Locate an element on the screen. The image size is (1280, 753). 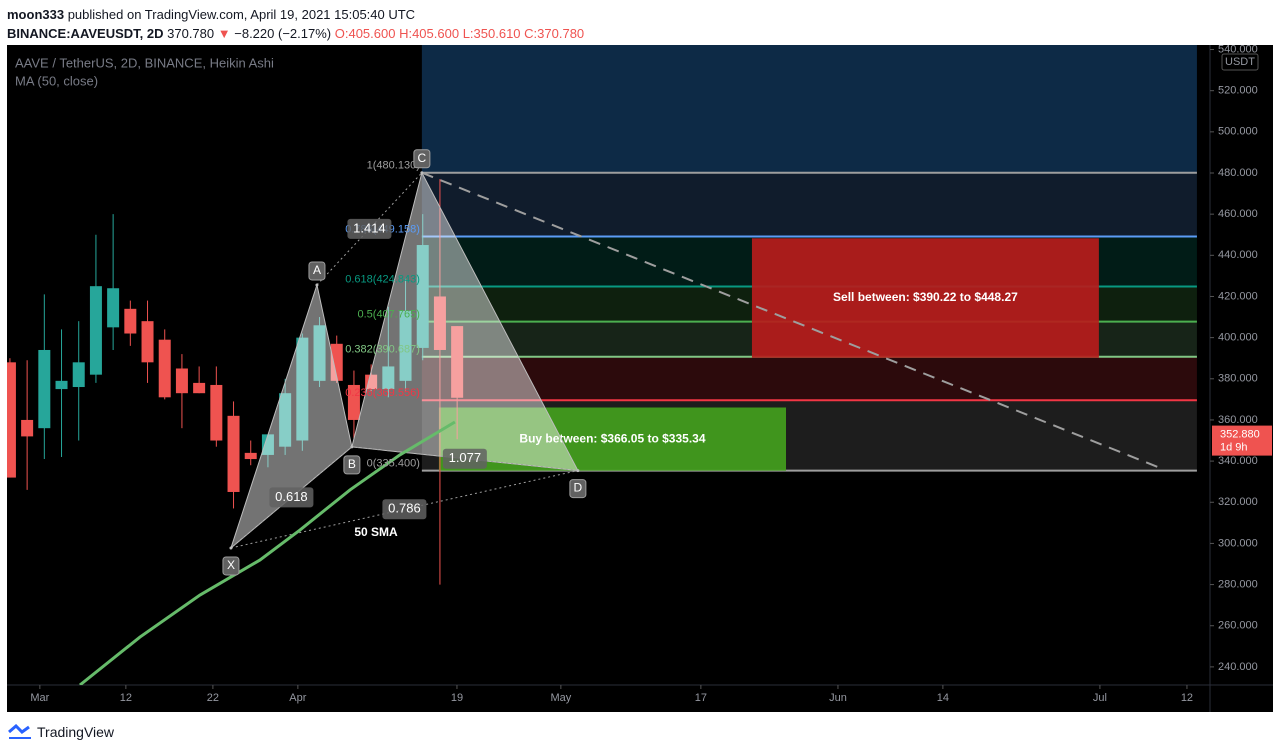
down-arrow: ▼ is located at coordinates (224, 33).